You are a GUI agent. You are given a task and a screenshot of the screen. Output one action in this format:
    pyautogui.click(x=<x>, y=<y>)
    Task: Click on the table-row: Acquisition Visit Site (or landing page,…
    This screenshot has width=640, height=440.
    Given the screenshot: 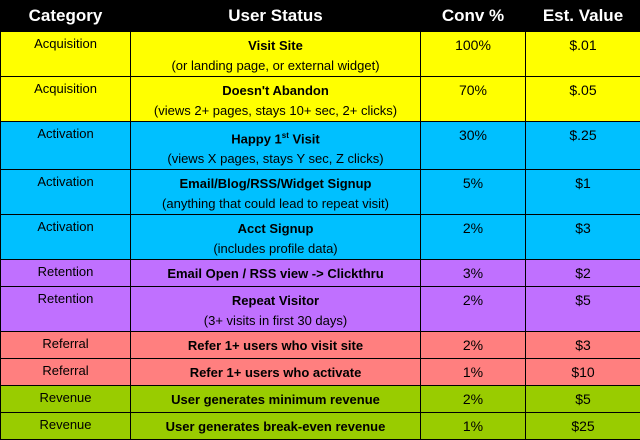 What is the action you would take?
    pyautogui.click(x=320, y=54)
    